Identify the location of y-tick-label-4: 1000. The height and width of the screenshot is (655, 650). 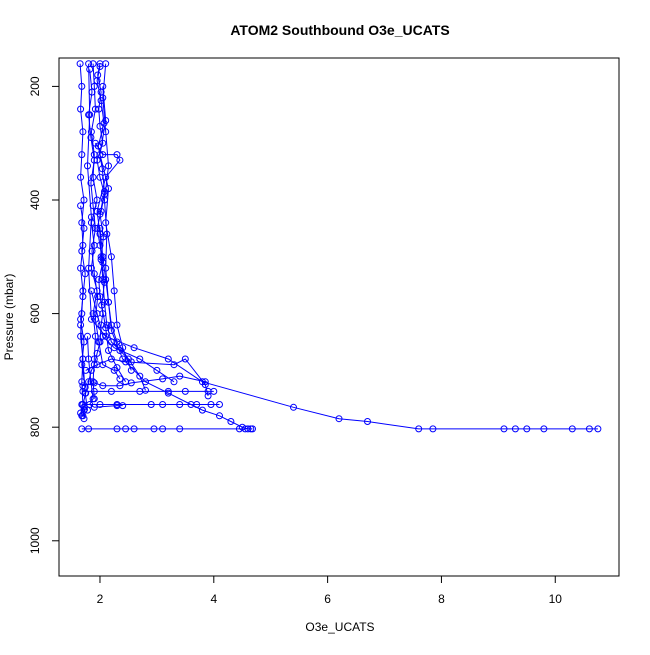
(35, 540).